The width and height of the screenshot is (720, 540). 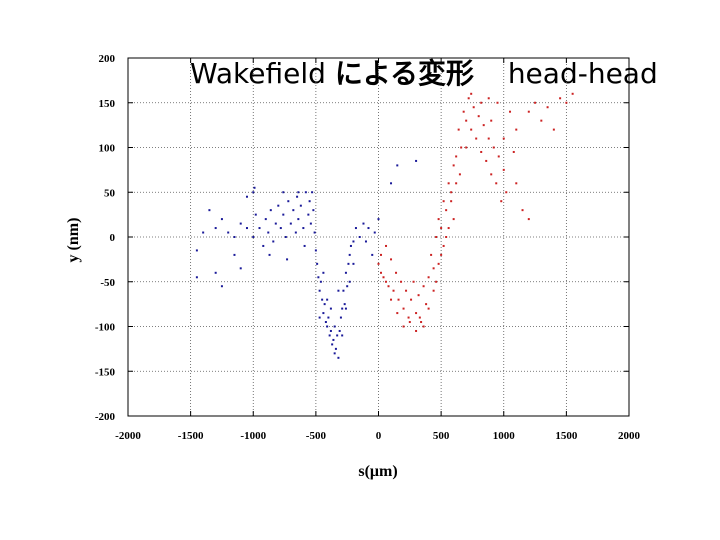 I want to click on slide-title-main: Wakefield, so click(x=258, y=73).